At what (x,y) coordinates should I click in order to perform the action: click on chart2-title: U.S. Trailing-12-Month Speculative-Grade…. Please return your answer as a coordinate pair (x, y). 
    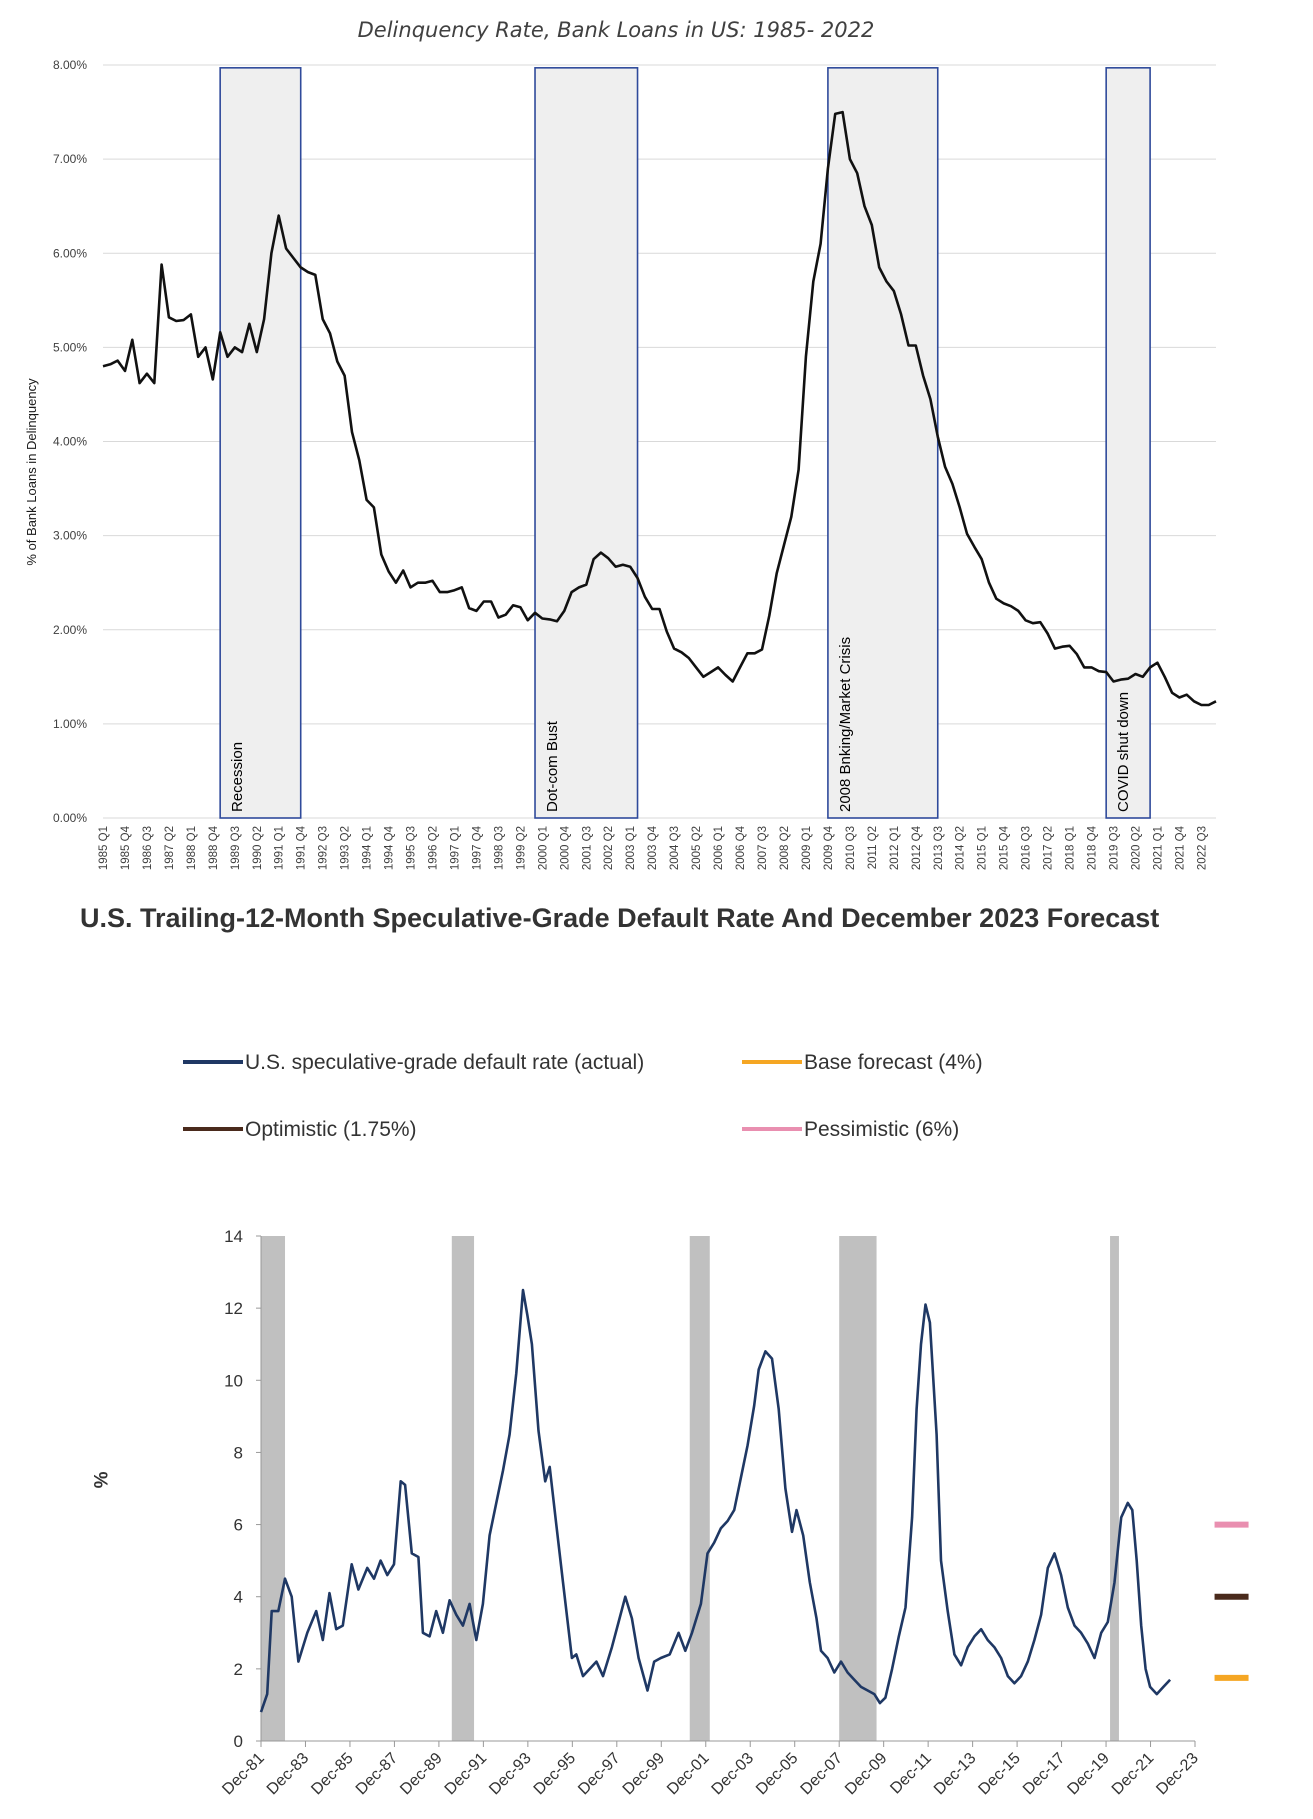
    Looking at the image, I should click on (620, 918).